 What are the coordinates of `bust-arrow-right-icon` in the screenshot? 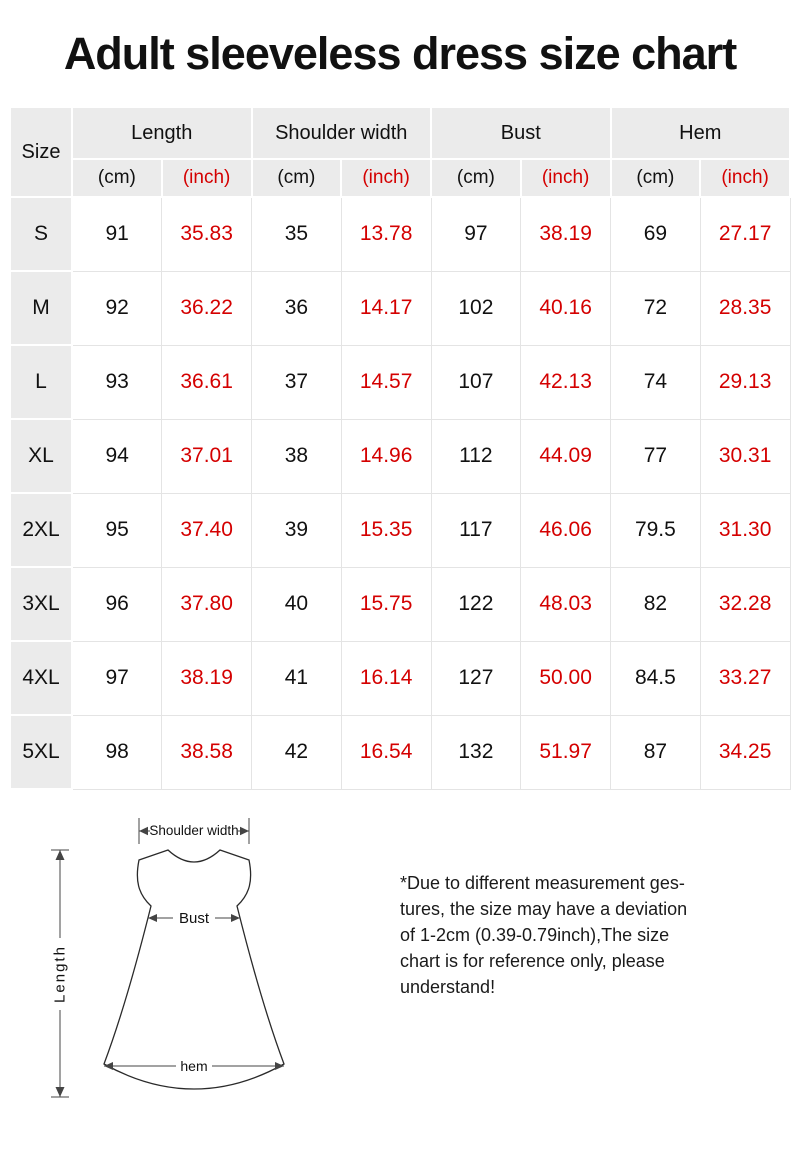 It's located at (235, 918).